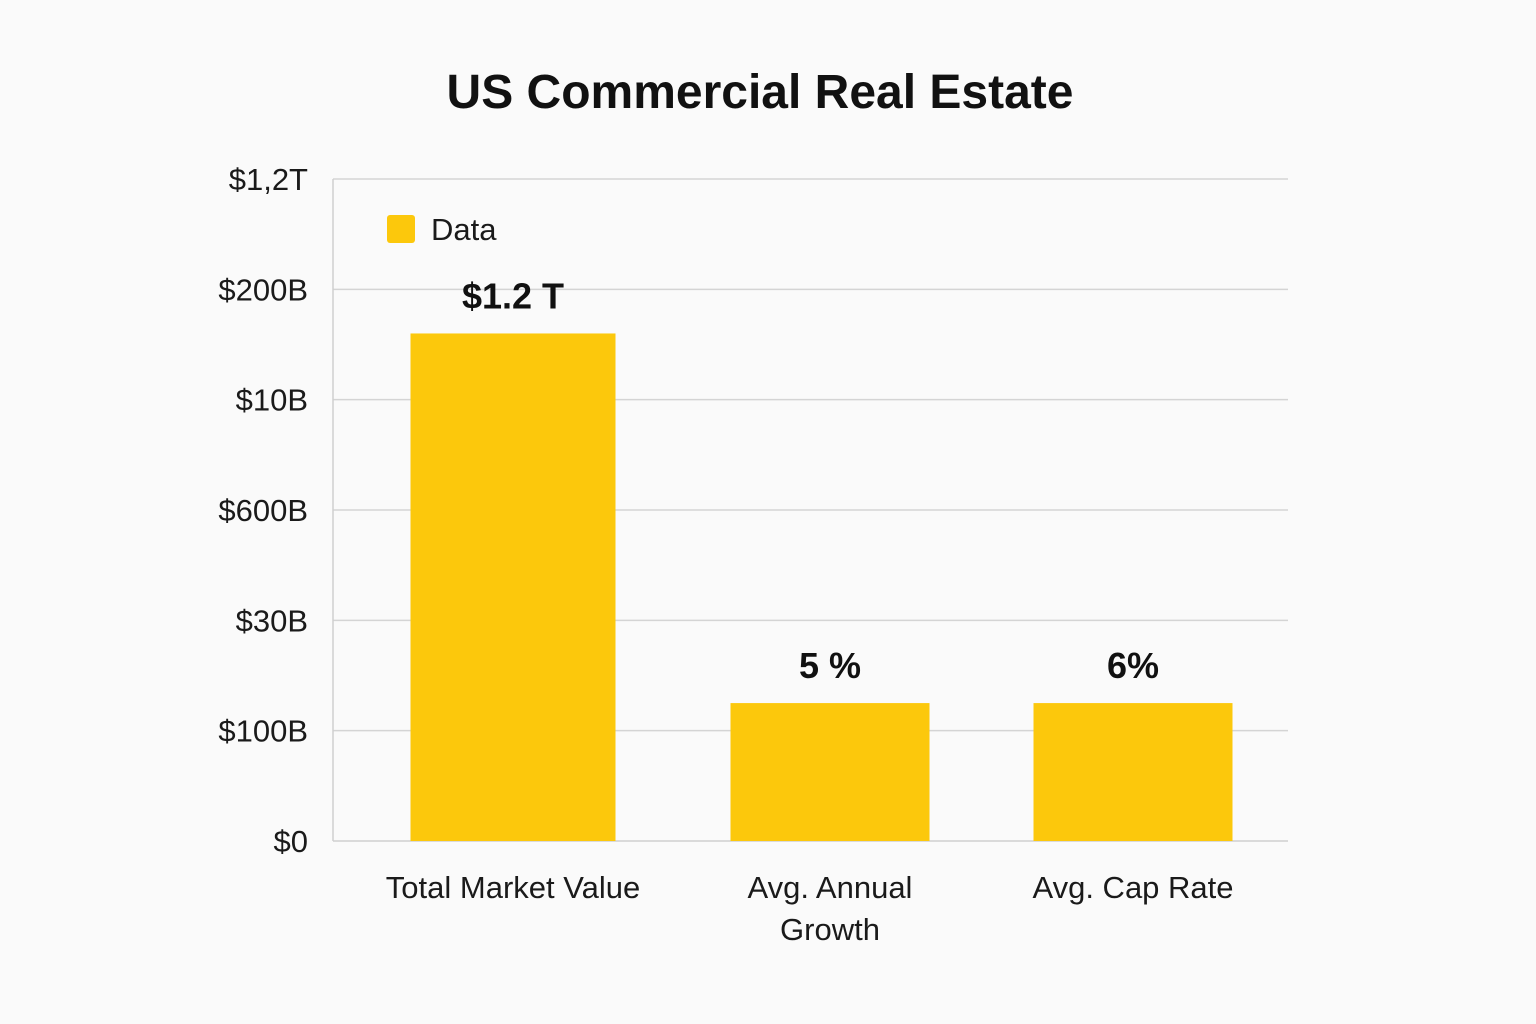 This screenshot has height=1024, width=1536. I want to click on chart-title: US Commercial Real Estate, so click(760, 92).